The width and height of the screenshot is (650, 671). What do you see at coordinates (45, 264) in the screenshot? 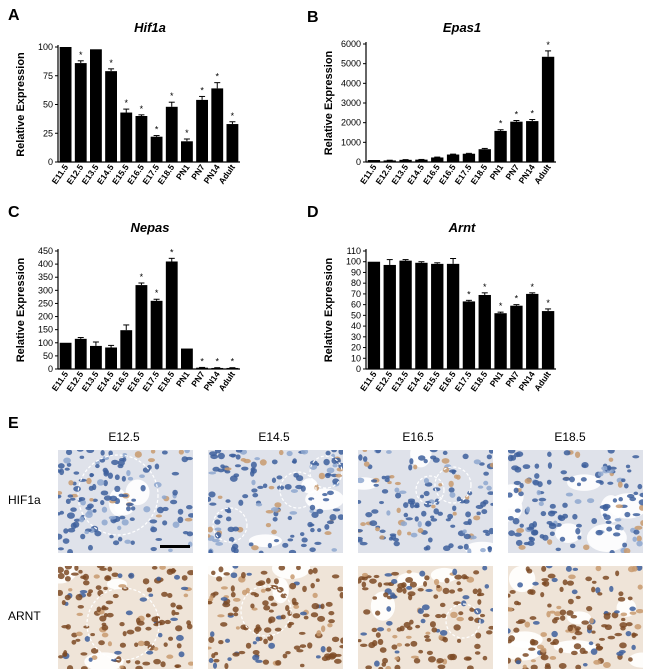
I see `y-tick-label: 400` at bounding box center [45, 264].